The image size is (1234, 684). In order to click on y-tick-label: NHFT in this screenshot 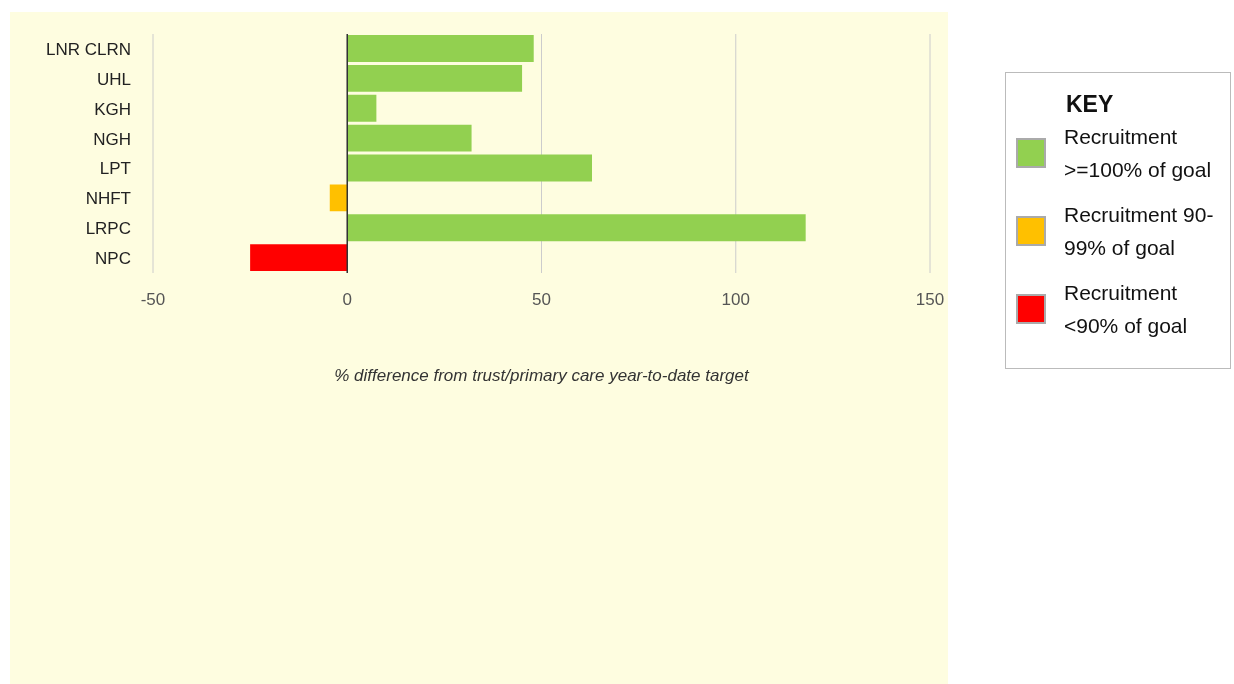, I will do `click(108, 199)`.